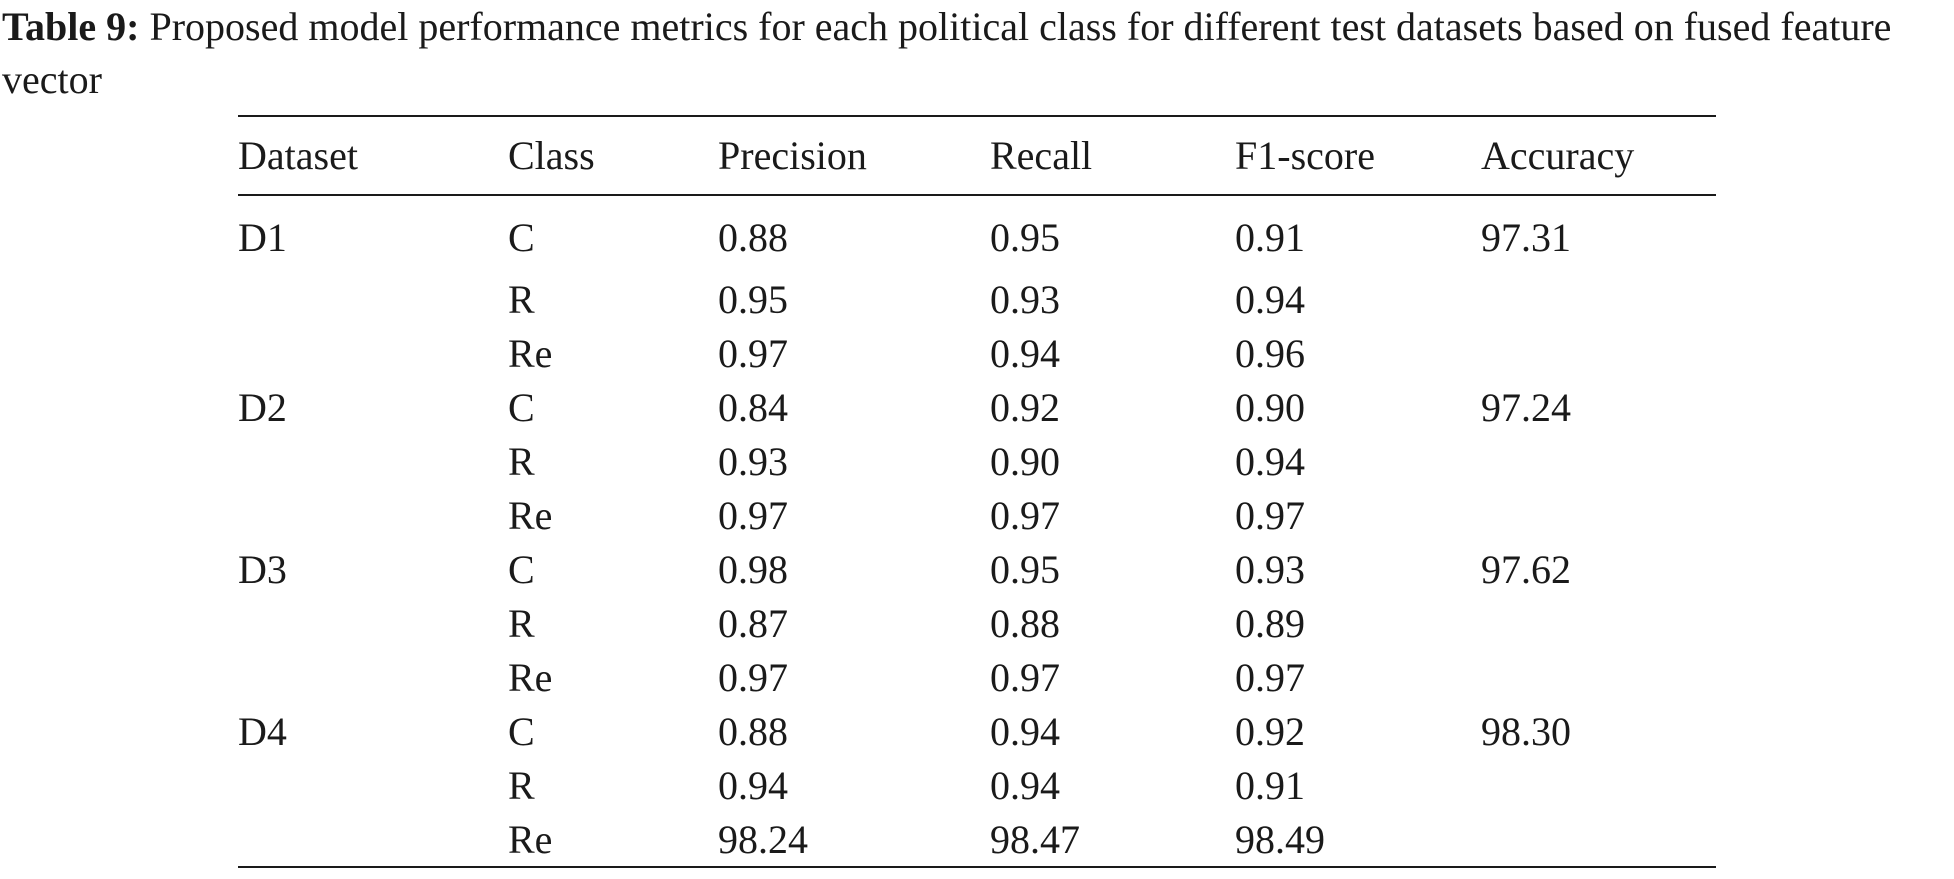 The width and height of the screenshot is (1954, 879). Describe the element at coordinates (977, 731) in the screenshot. I see `table-row: D4 C 0.88 0.94 0.92 98.30` at that location.